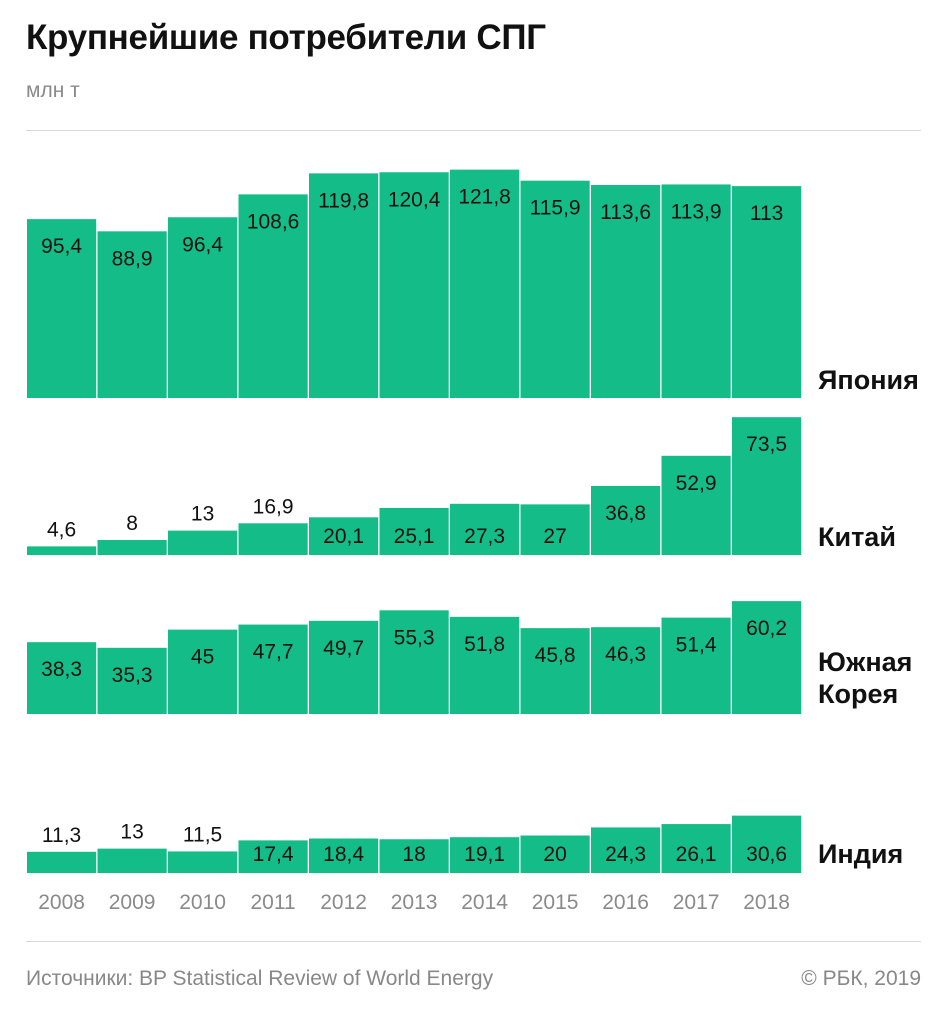  Describe the element at coordinates (865, 662) in the screenshot. I see `series-label-3: Южная` at that location.